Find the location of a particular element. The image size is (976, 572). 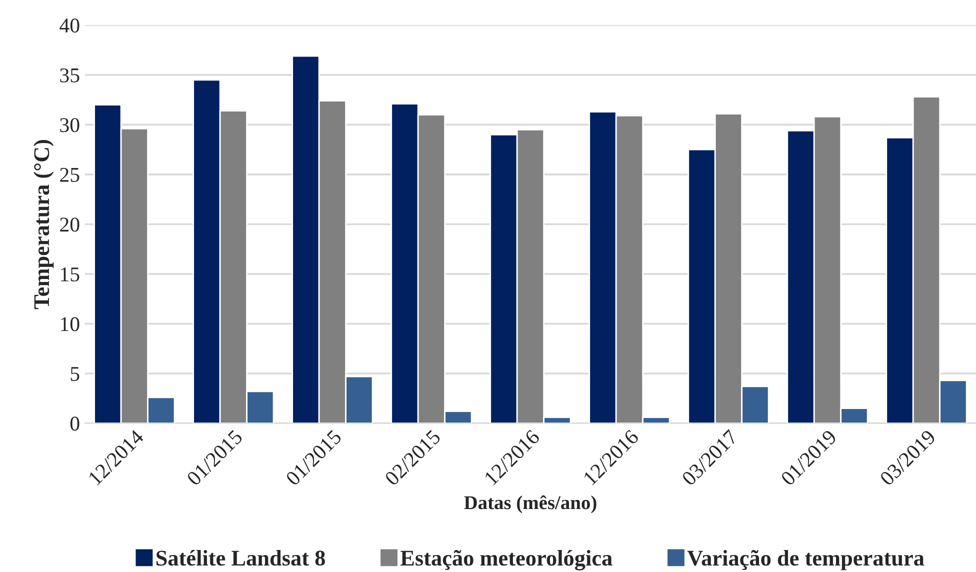

legend-label: Variação de temperatura is located at coordinates (805, 560).